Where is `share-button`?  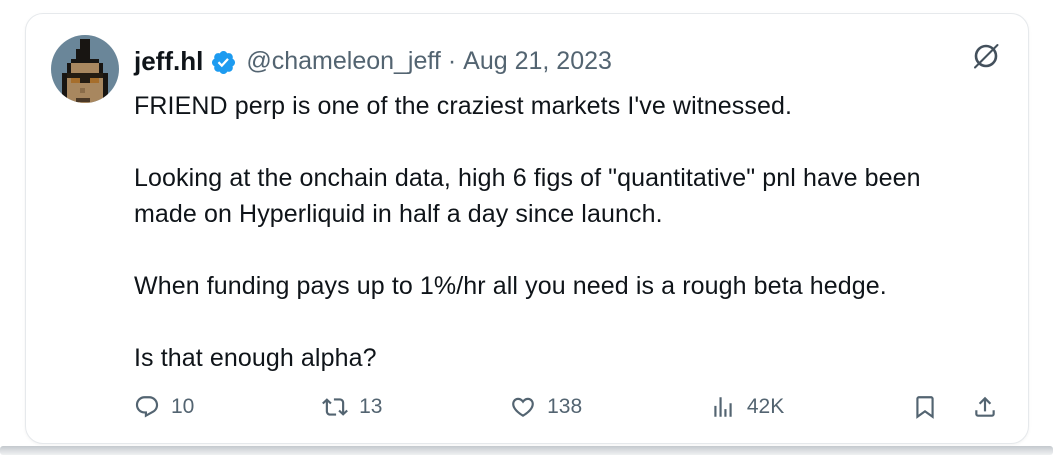 share-button is located at coordinates (985, 407).